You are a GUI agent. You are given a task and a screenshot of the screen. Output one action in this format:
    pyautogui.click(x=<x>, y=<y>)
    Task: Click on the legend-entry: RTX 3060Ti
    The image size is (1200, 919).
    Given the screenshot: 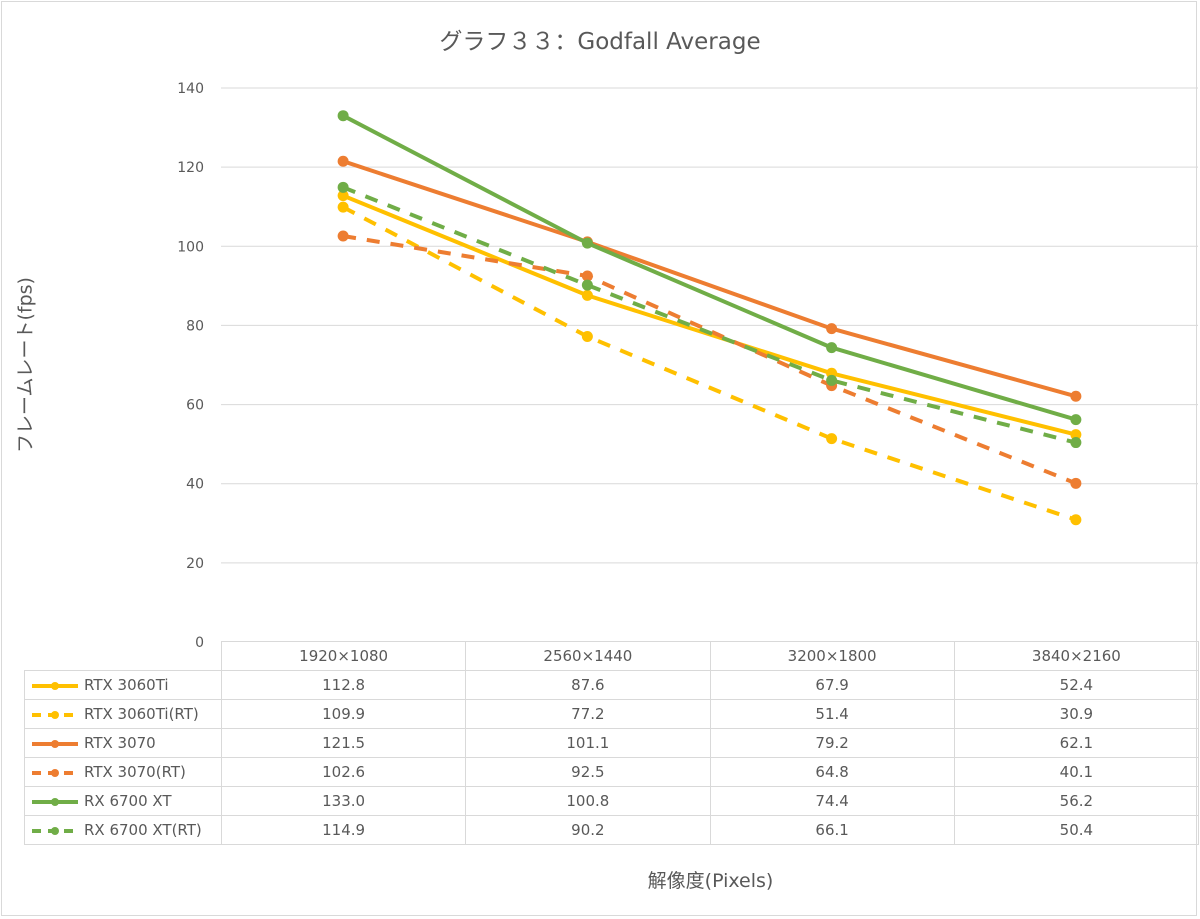 What is the action you would take?
    pyautogui.click(x=123, y=685)
    